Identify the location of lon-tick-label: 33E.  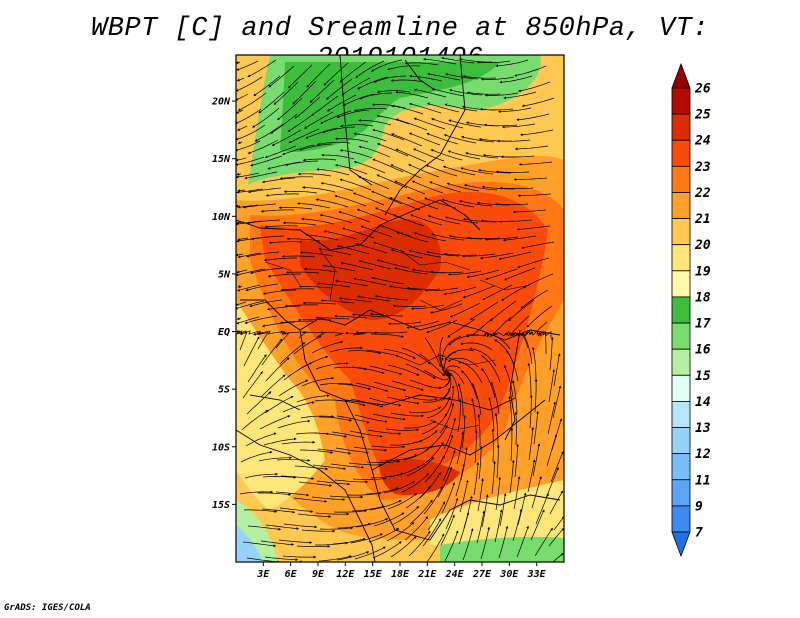
(537, 574).